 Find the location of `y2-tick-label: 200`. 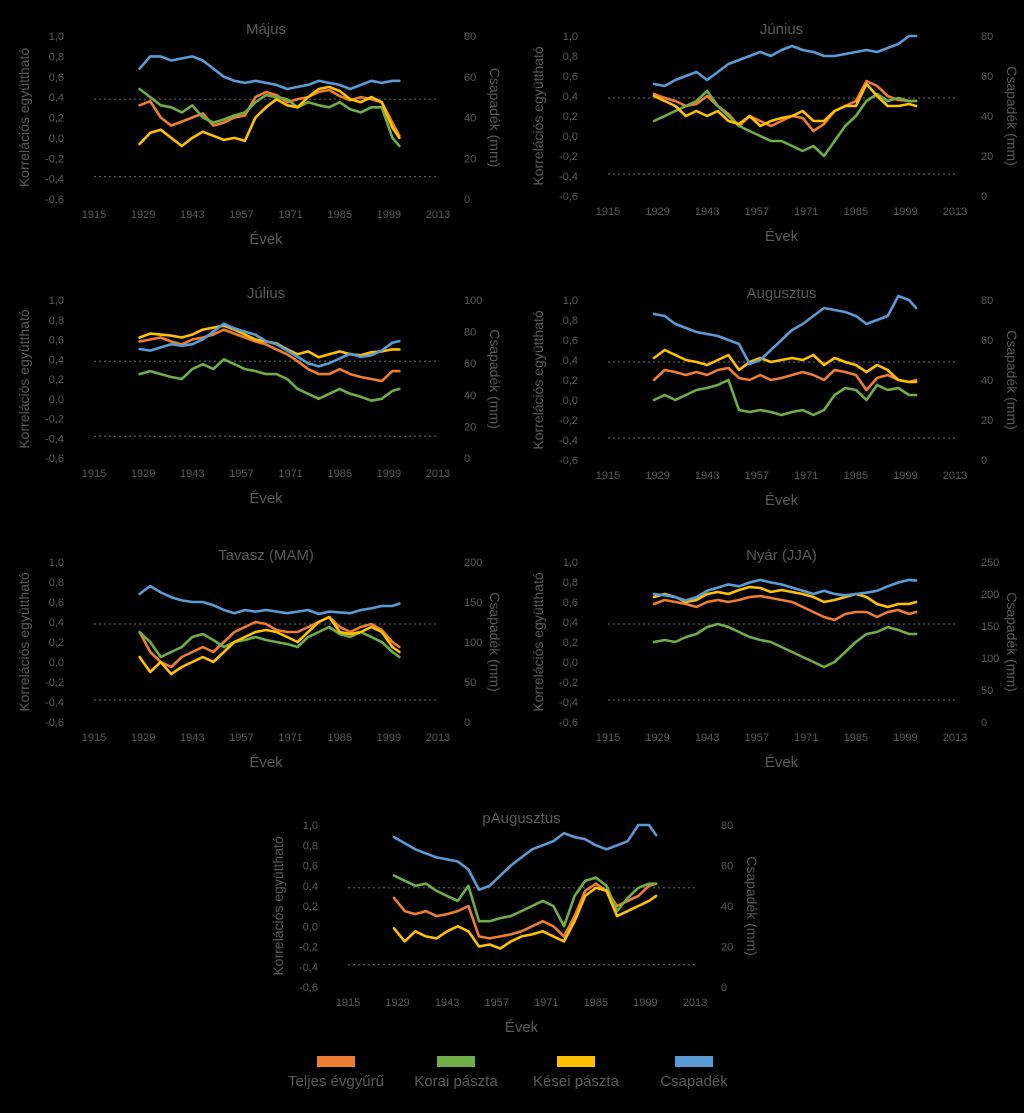

y2-tick-label: 200 is located at coordinates (473, 563).